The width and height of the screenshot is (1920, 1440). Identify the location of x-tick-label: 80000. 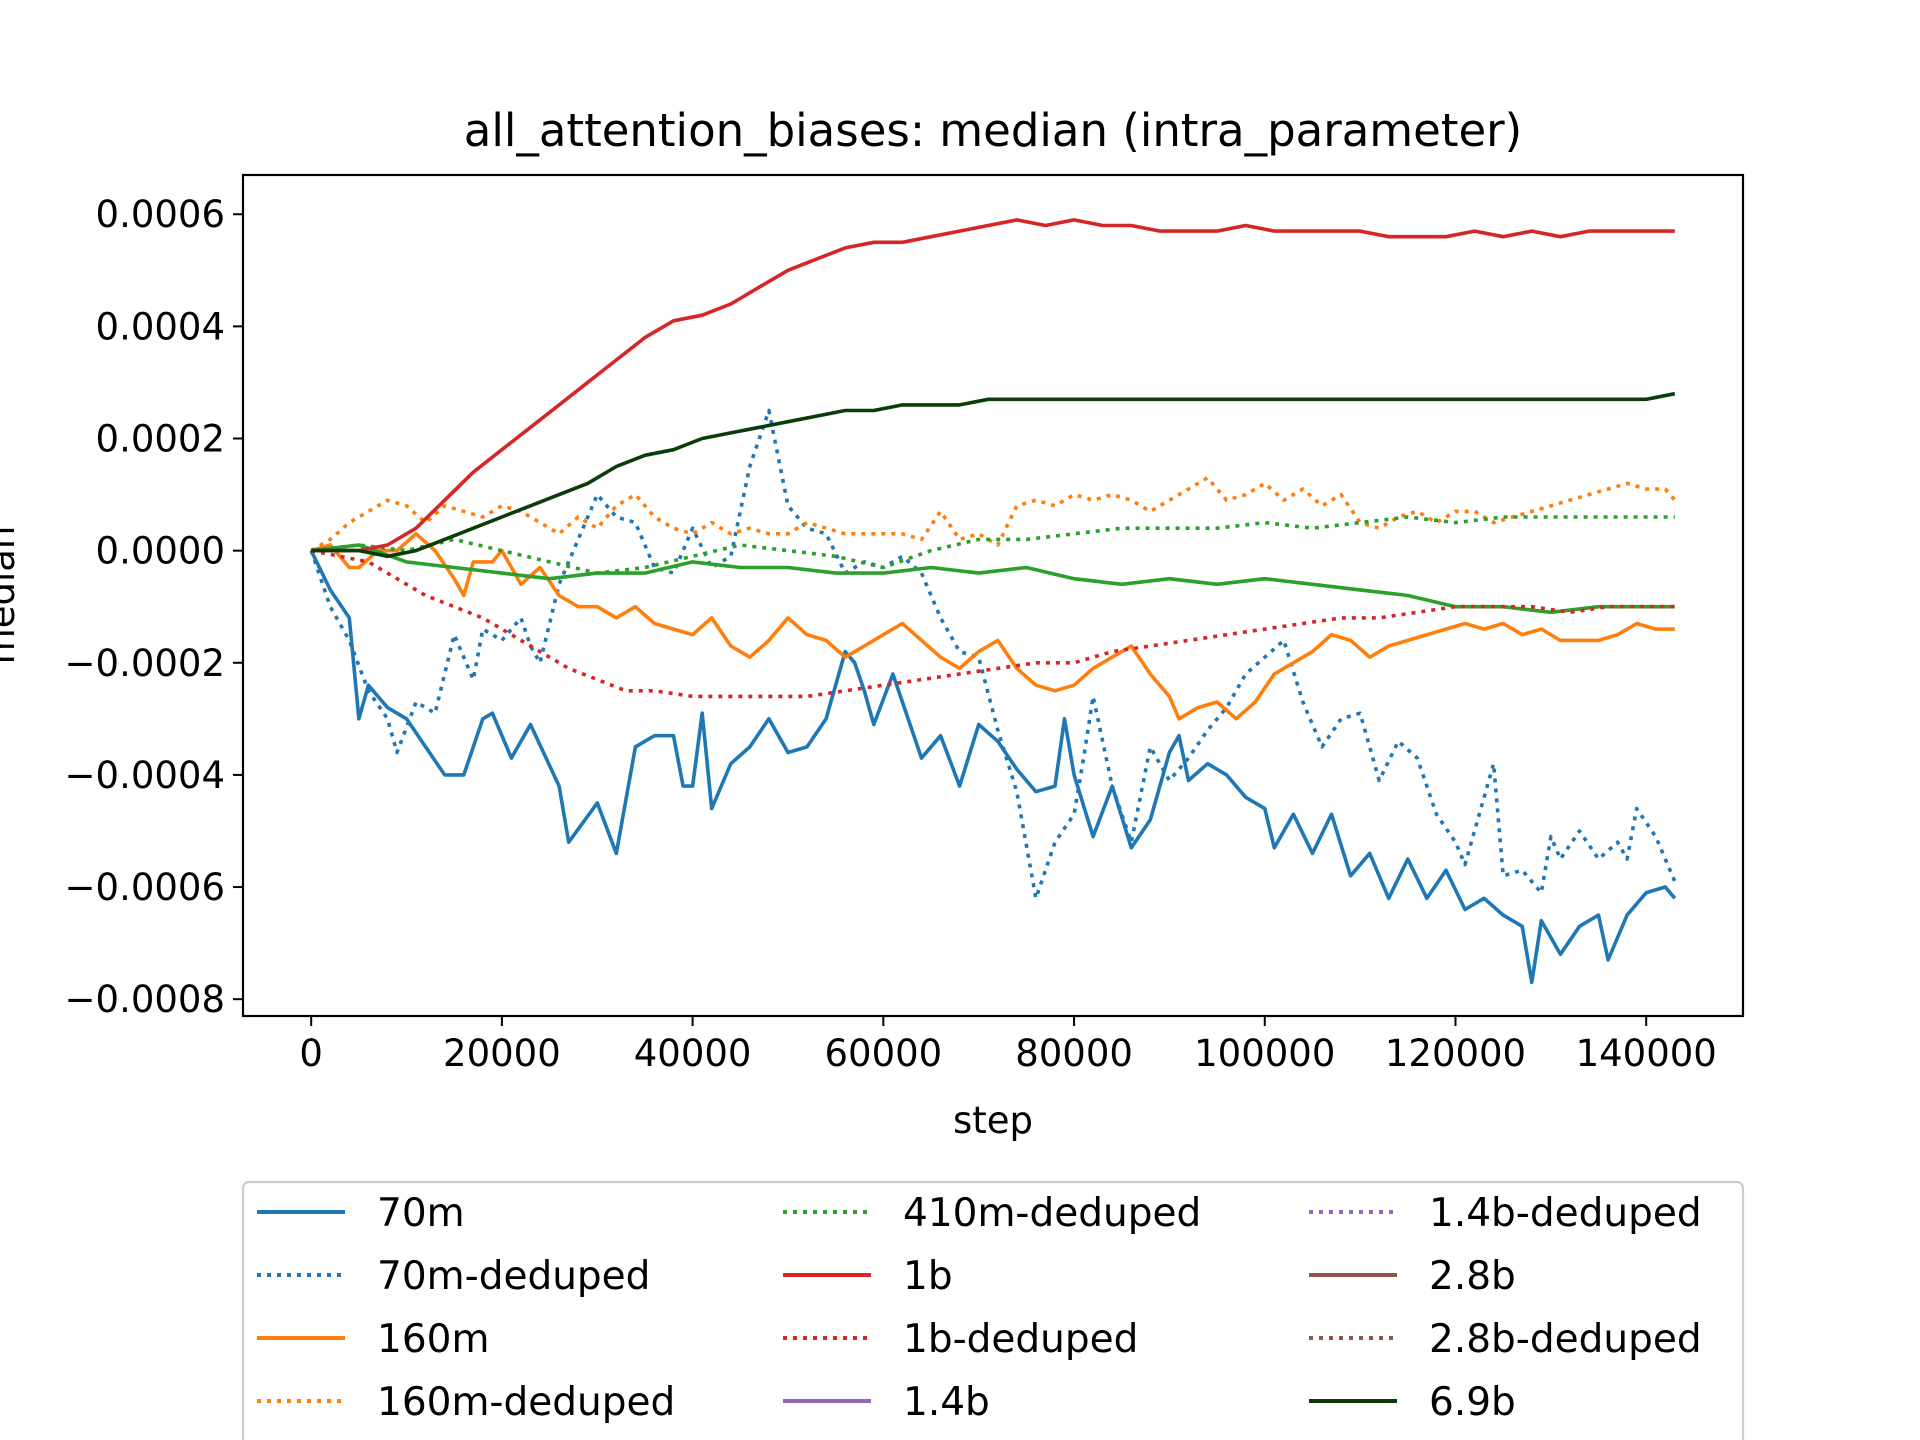
(1074, 1053).